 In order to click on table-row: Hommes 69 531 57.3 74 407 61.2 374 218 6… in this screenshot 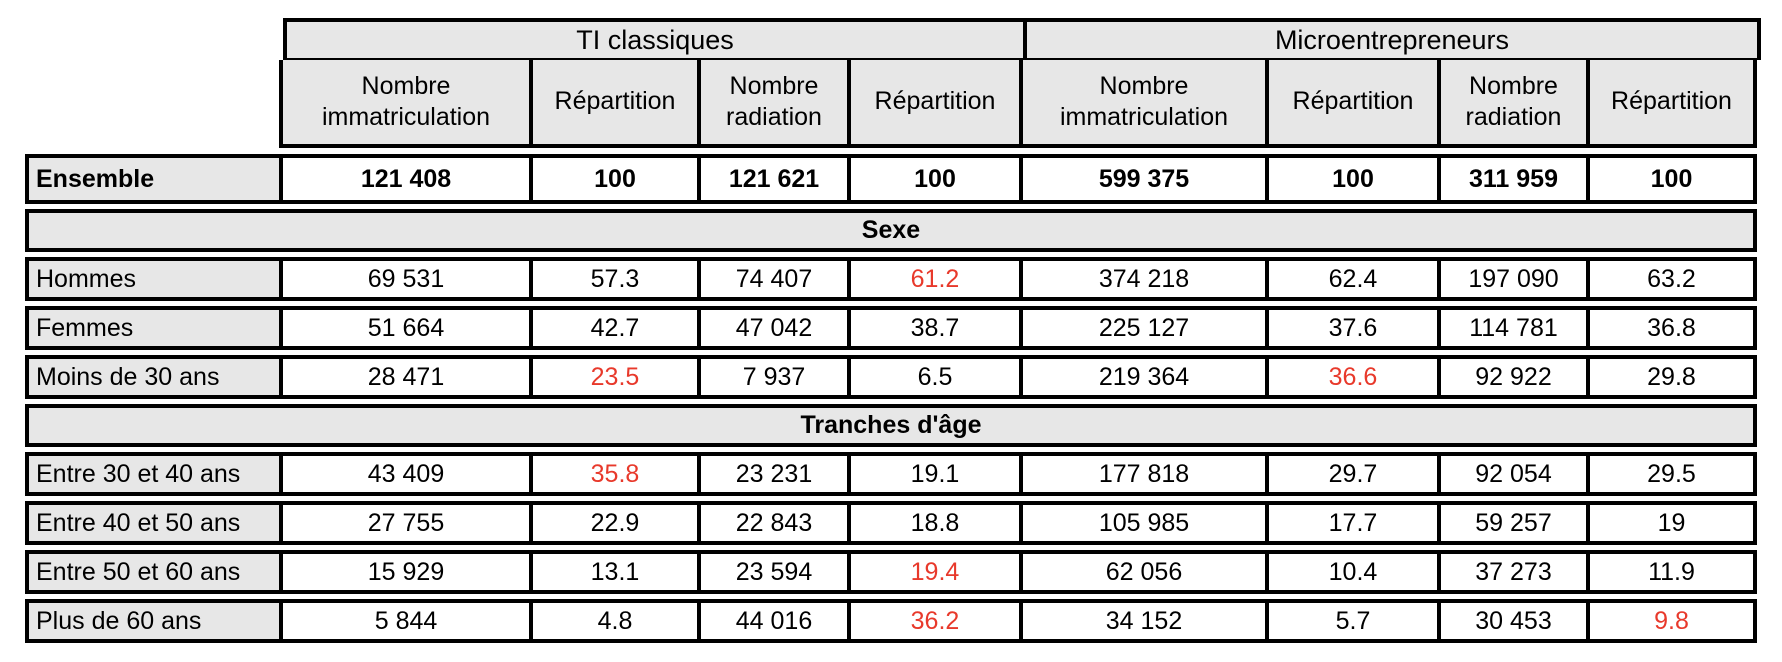, I will do `click(903, 279)`.